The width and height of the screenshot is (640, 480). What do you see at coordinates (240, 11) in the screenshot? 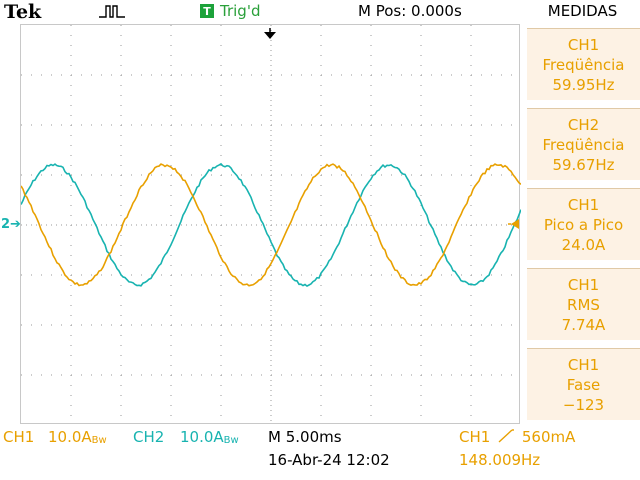
I see `trigger-status-label: Trig'd` at bounding box center [240, 11].